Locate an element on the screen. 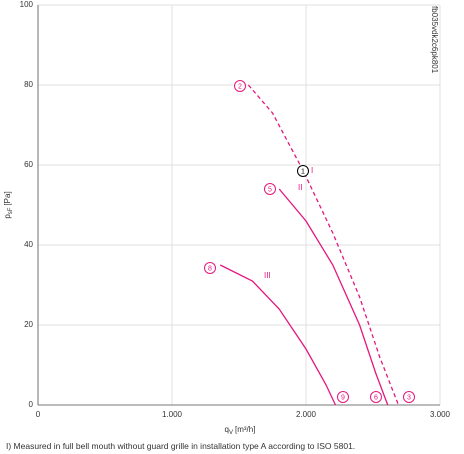 Image resolution: width=464 pixels, height=454 pixels. point-label: 1 is located at coordinates (303, 171).